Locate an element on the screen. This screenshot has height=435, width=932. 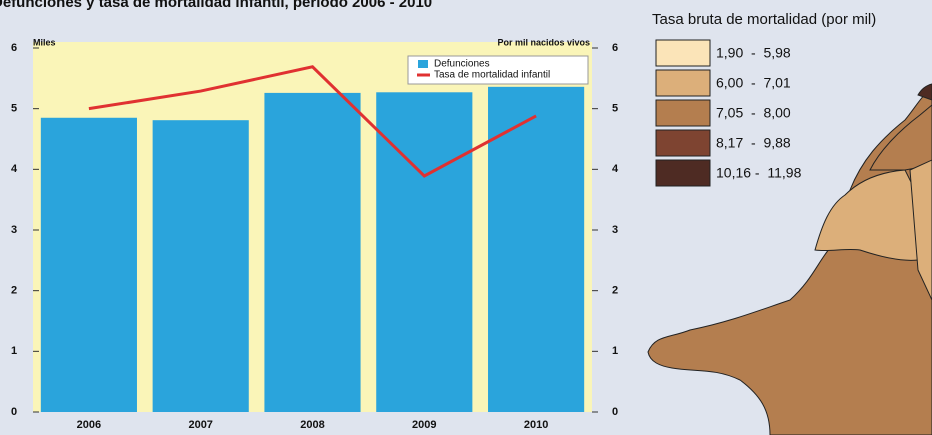
y2-tick-label: 6 is located at coordinates (615, 48).